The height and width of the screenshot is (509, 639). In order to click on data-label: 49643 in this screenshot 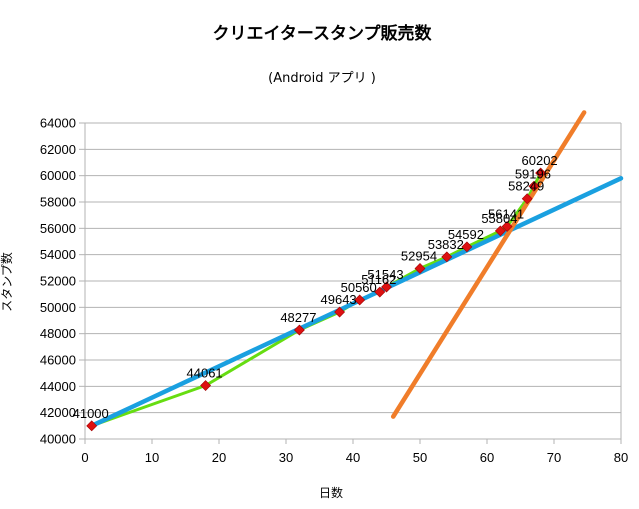, I will do `click(339, 299)`.